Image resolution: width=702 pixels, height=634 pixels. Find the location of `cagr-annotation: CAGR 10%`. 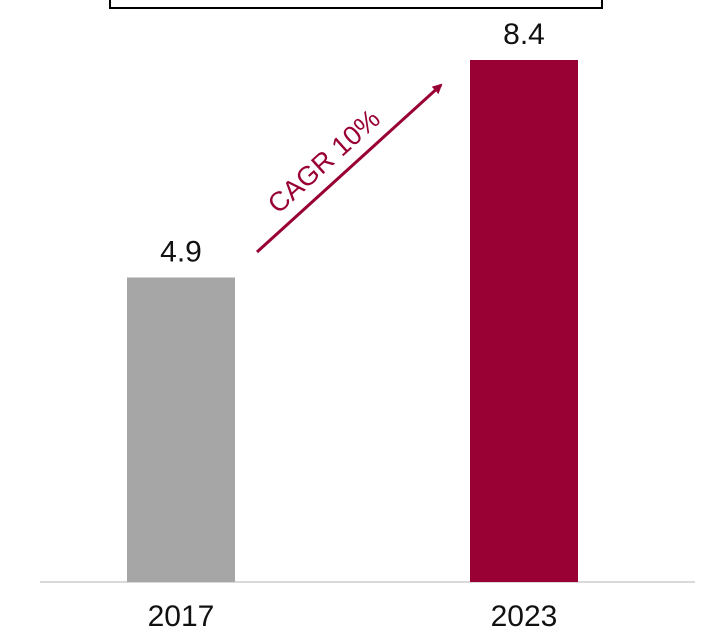

cagr-annotation: CAGR 10% is located at coordinates (324, 161).